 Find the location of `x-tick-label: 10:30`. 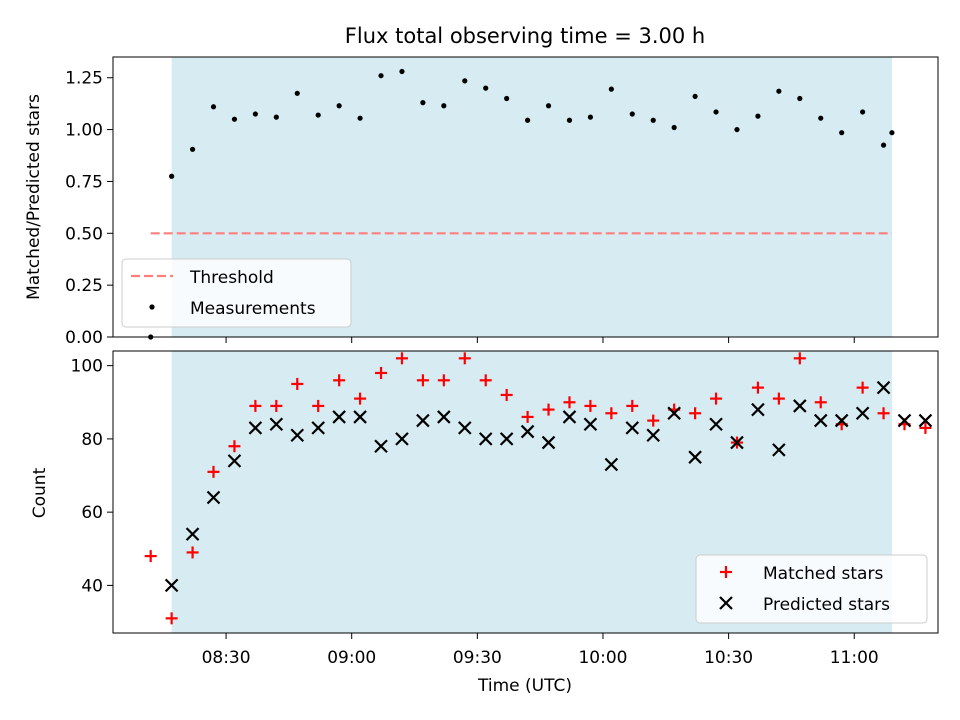

x-tick-label: 10:30 is located at coordinates (728, 658).